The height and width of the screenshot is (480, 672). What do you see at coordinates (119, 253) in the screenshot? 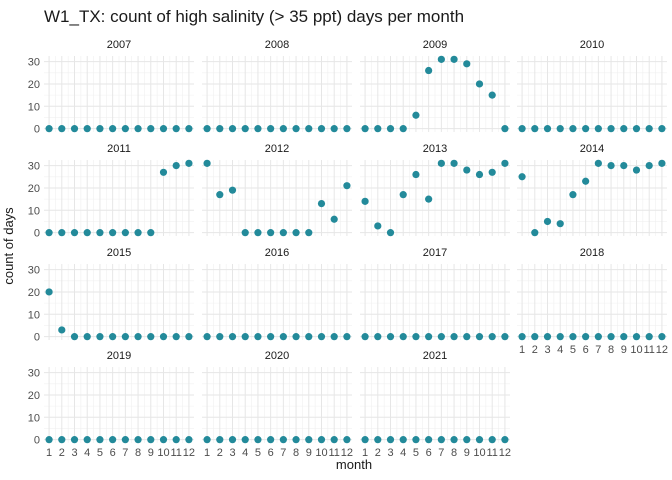
I see `facet-label: 2015` at bounding box center [119, 253].